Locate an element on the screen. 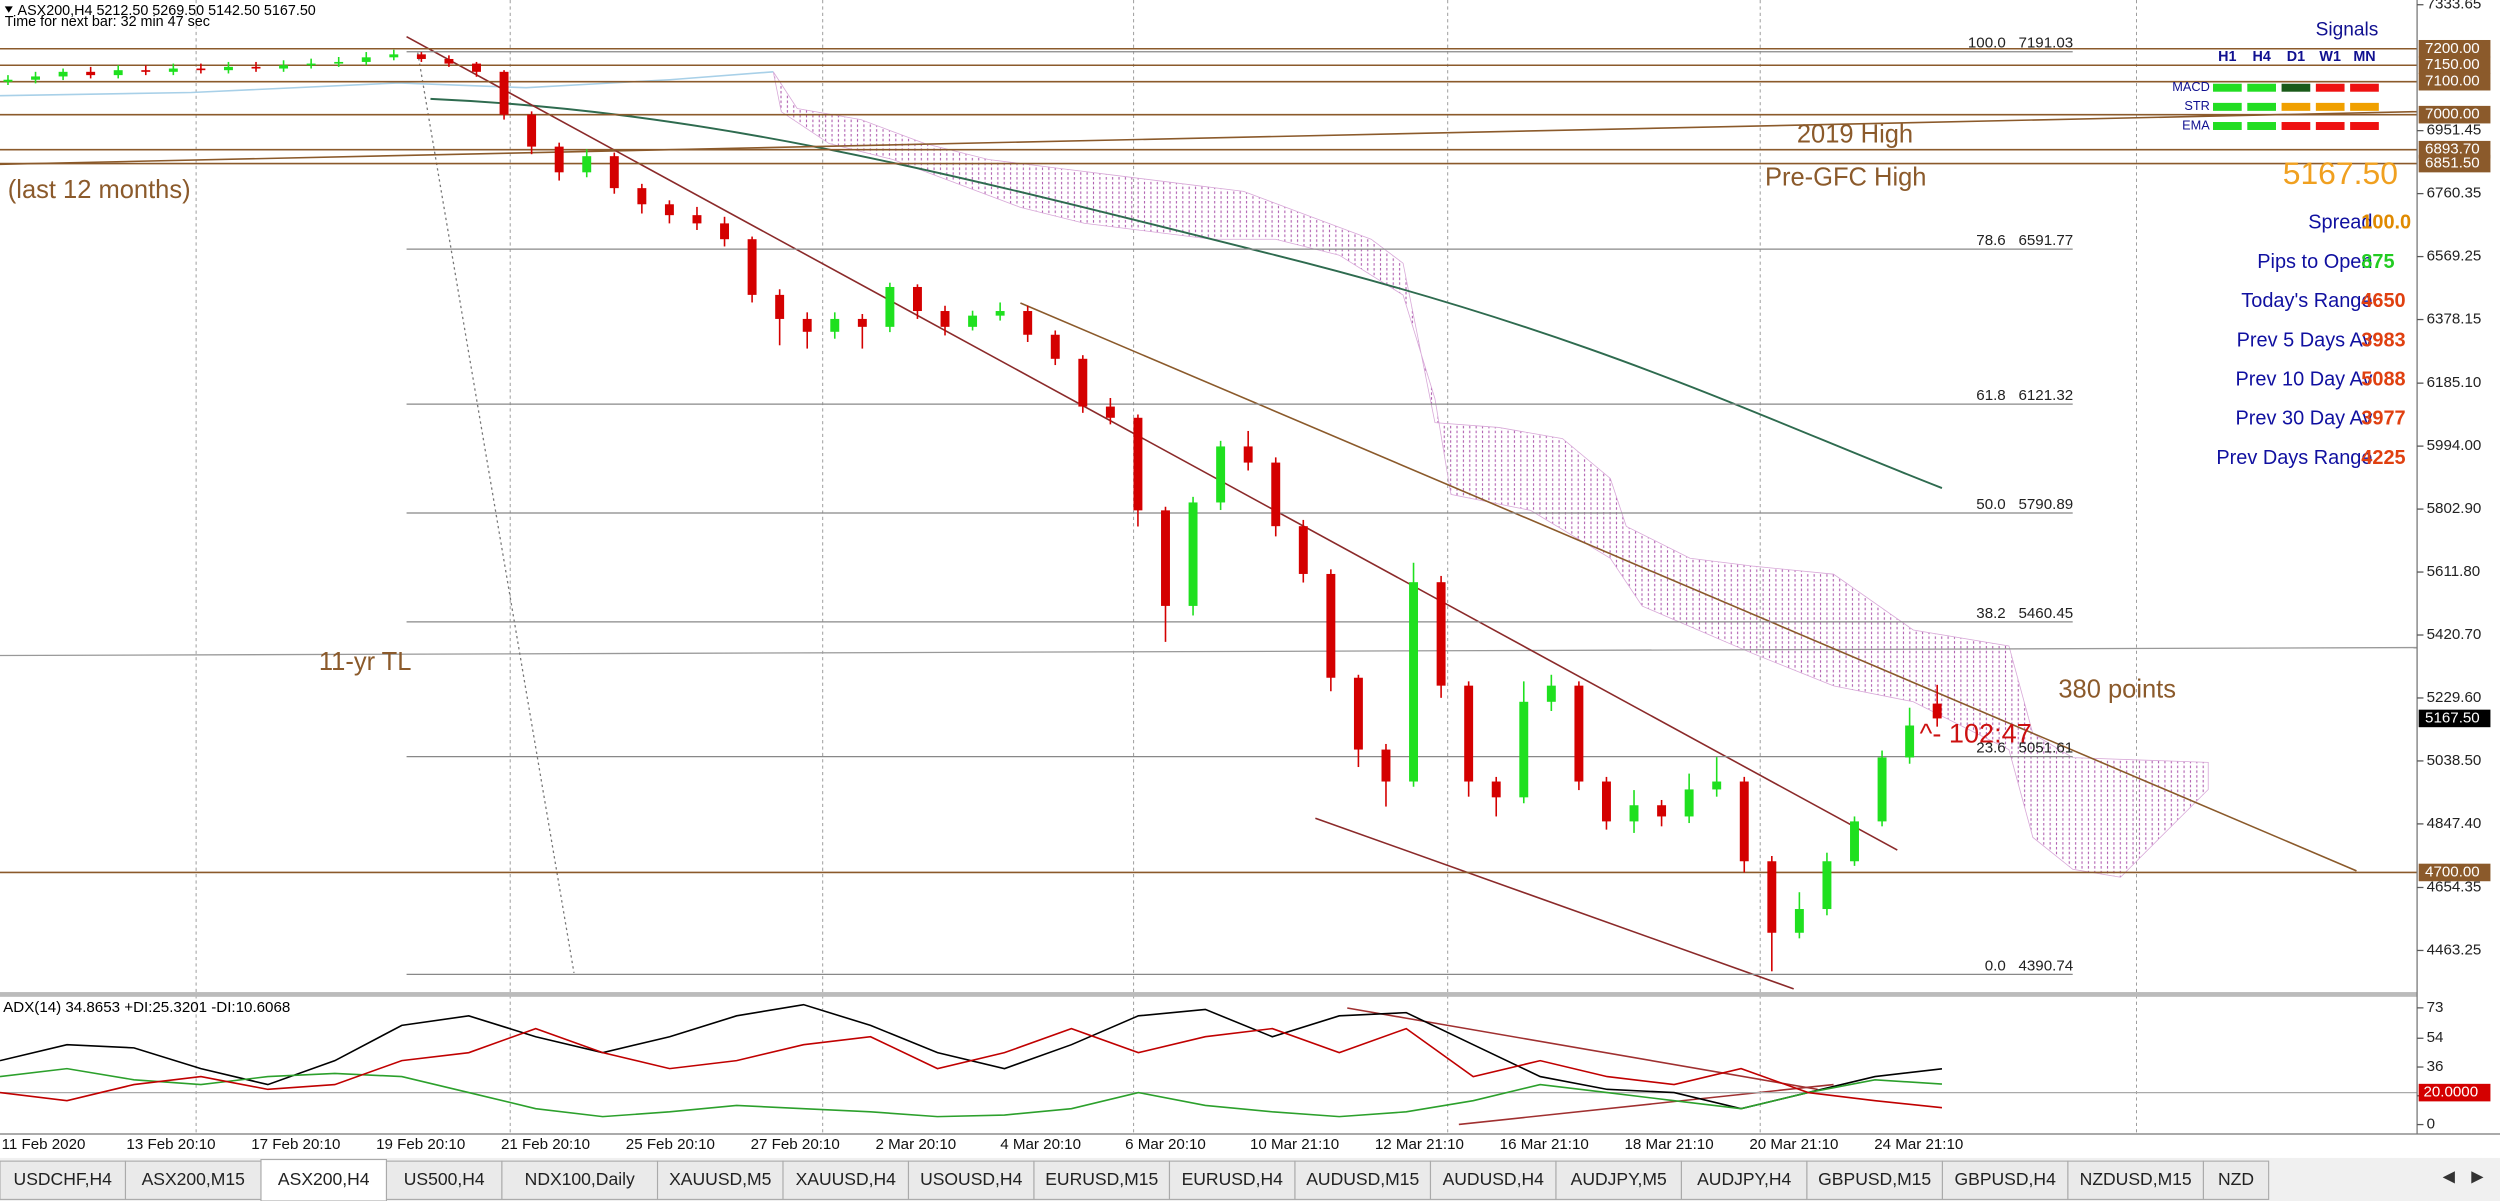 The height and width of the screenshot is (1201, 2500). tab-label: XAUUSD,M5 is located at coordinates (720, 1179).